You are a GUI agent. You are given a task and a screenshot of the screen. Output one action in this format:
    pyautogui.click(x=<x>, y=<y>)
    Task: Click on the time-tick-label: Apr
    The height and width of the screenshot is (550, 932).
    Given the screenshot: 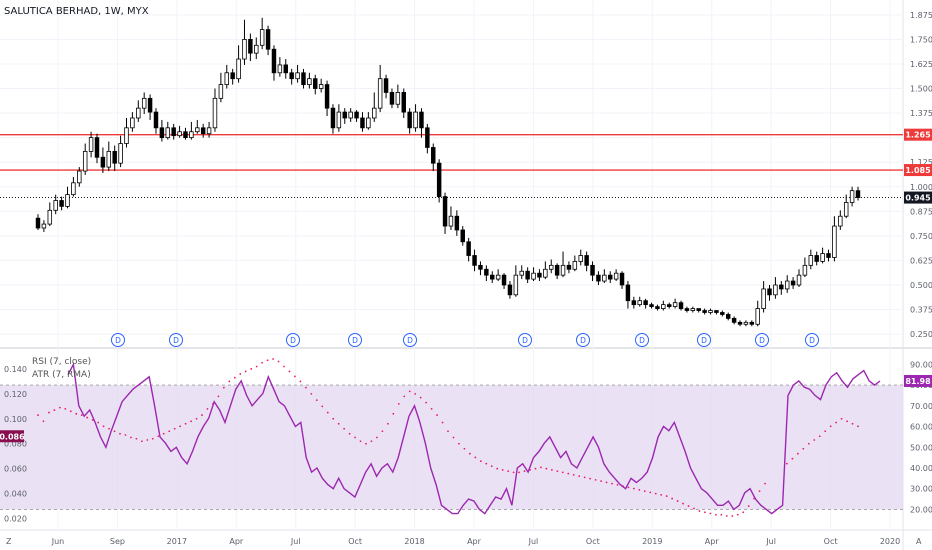 What is the action you would take?
    pyautogui.click(x=236, y=541)
    